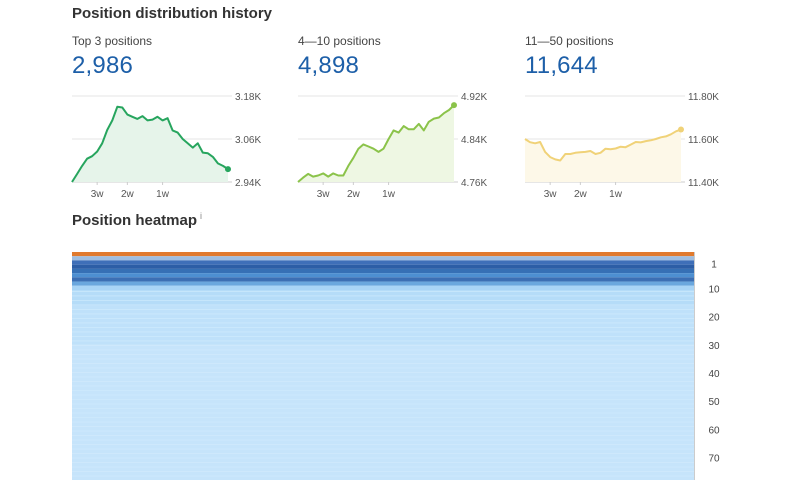  What do you see at coordinates (248, 140) in the screenshot?
I see `y-tick-label: 3.06K` at bounding box center [248, 140].